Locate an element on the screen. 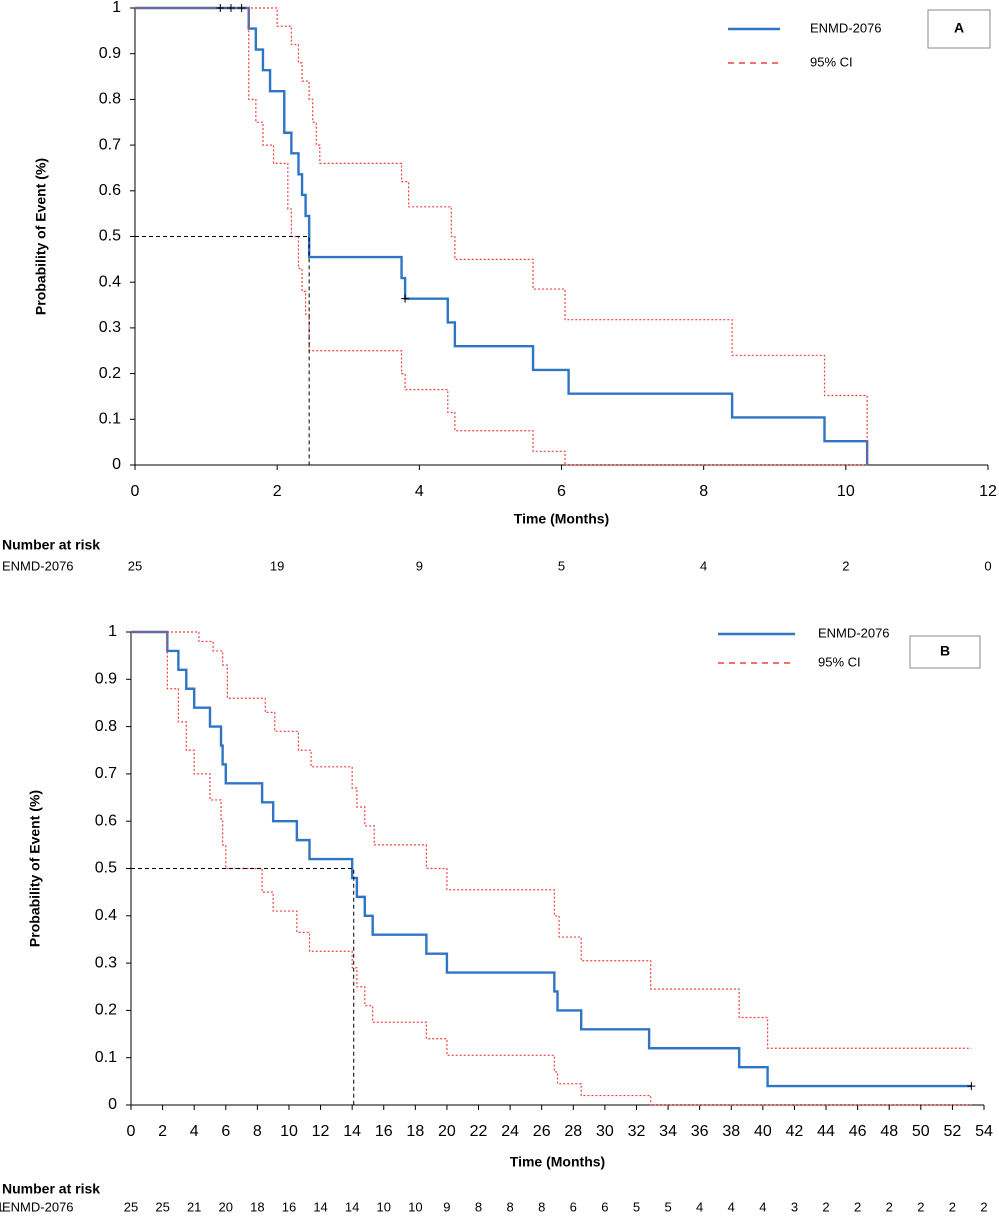  y-tick-label: 0.8 is located at coordinates (106, 726).